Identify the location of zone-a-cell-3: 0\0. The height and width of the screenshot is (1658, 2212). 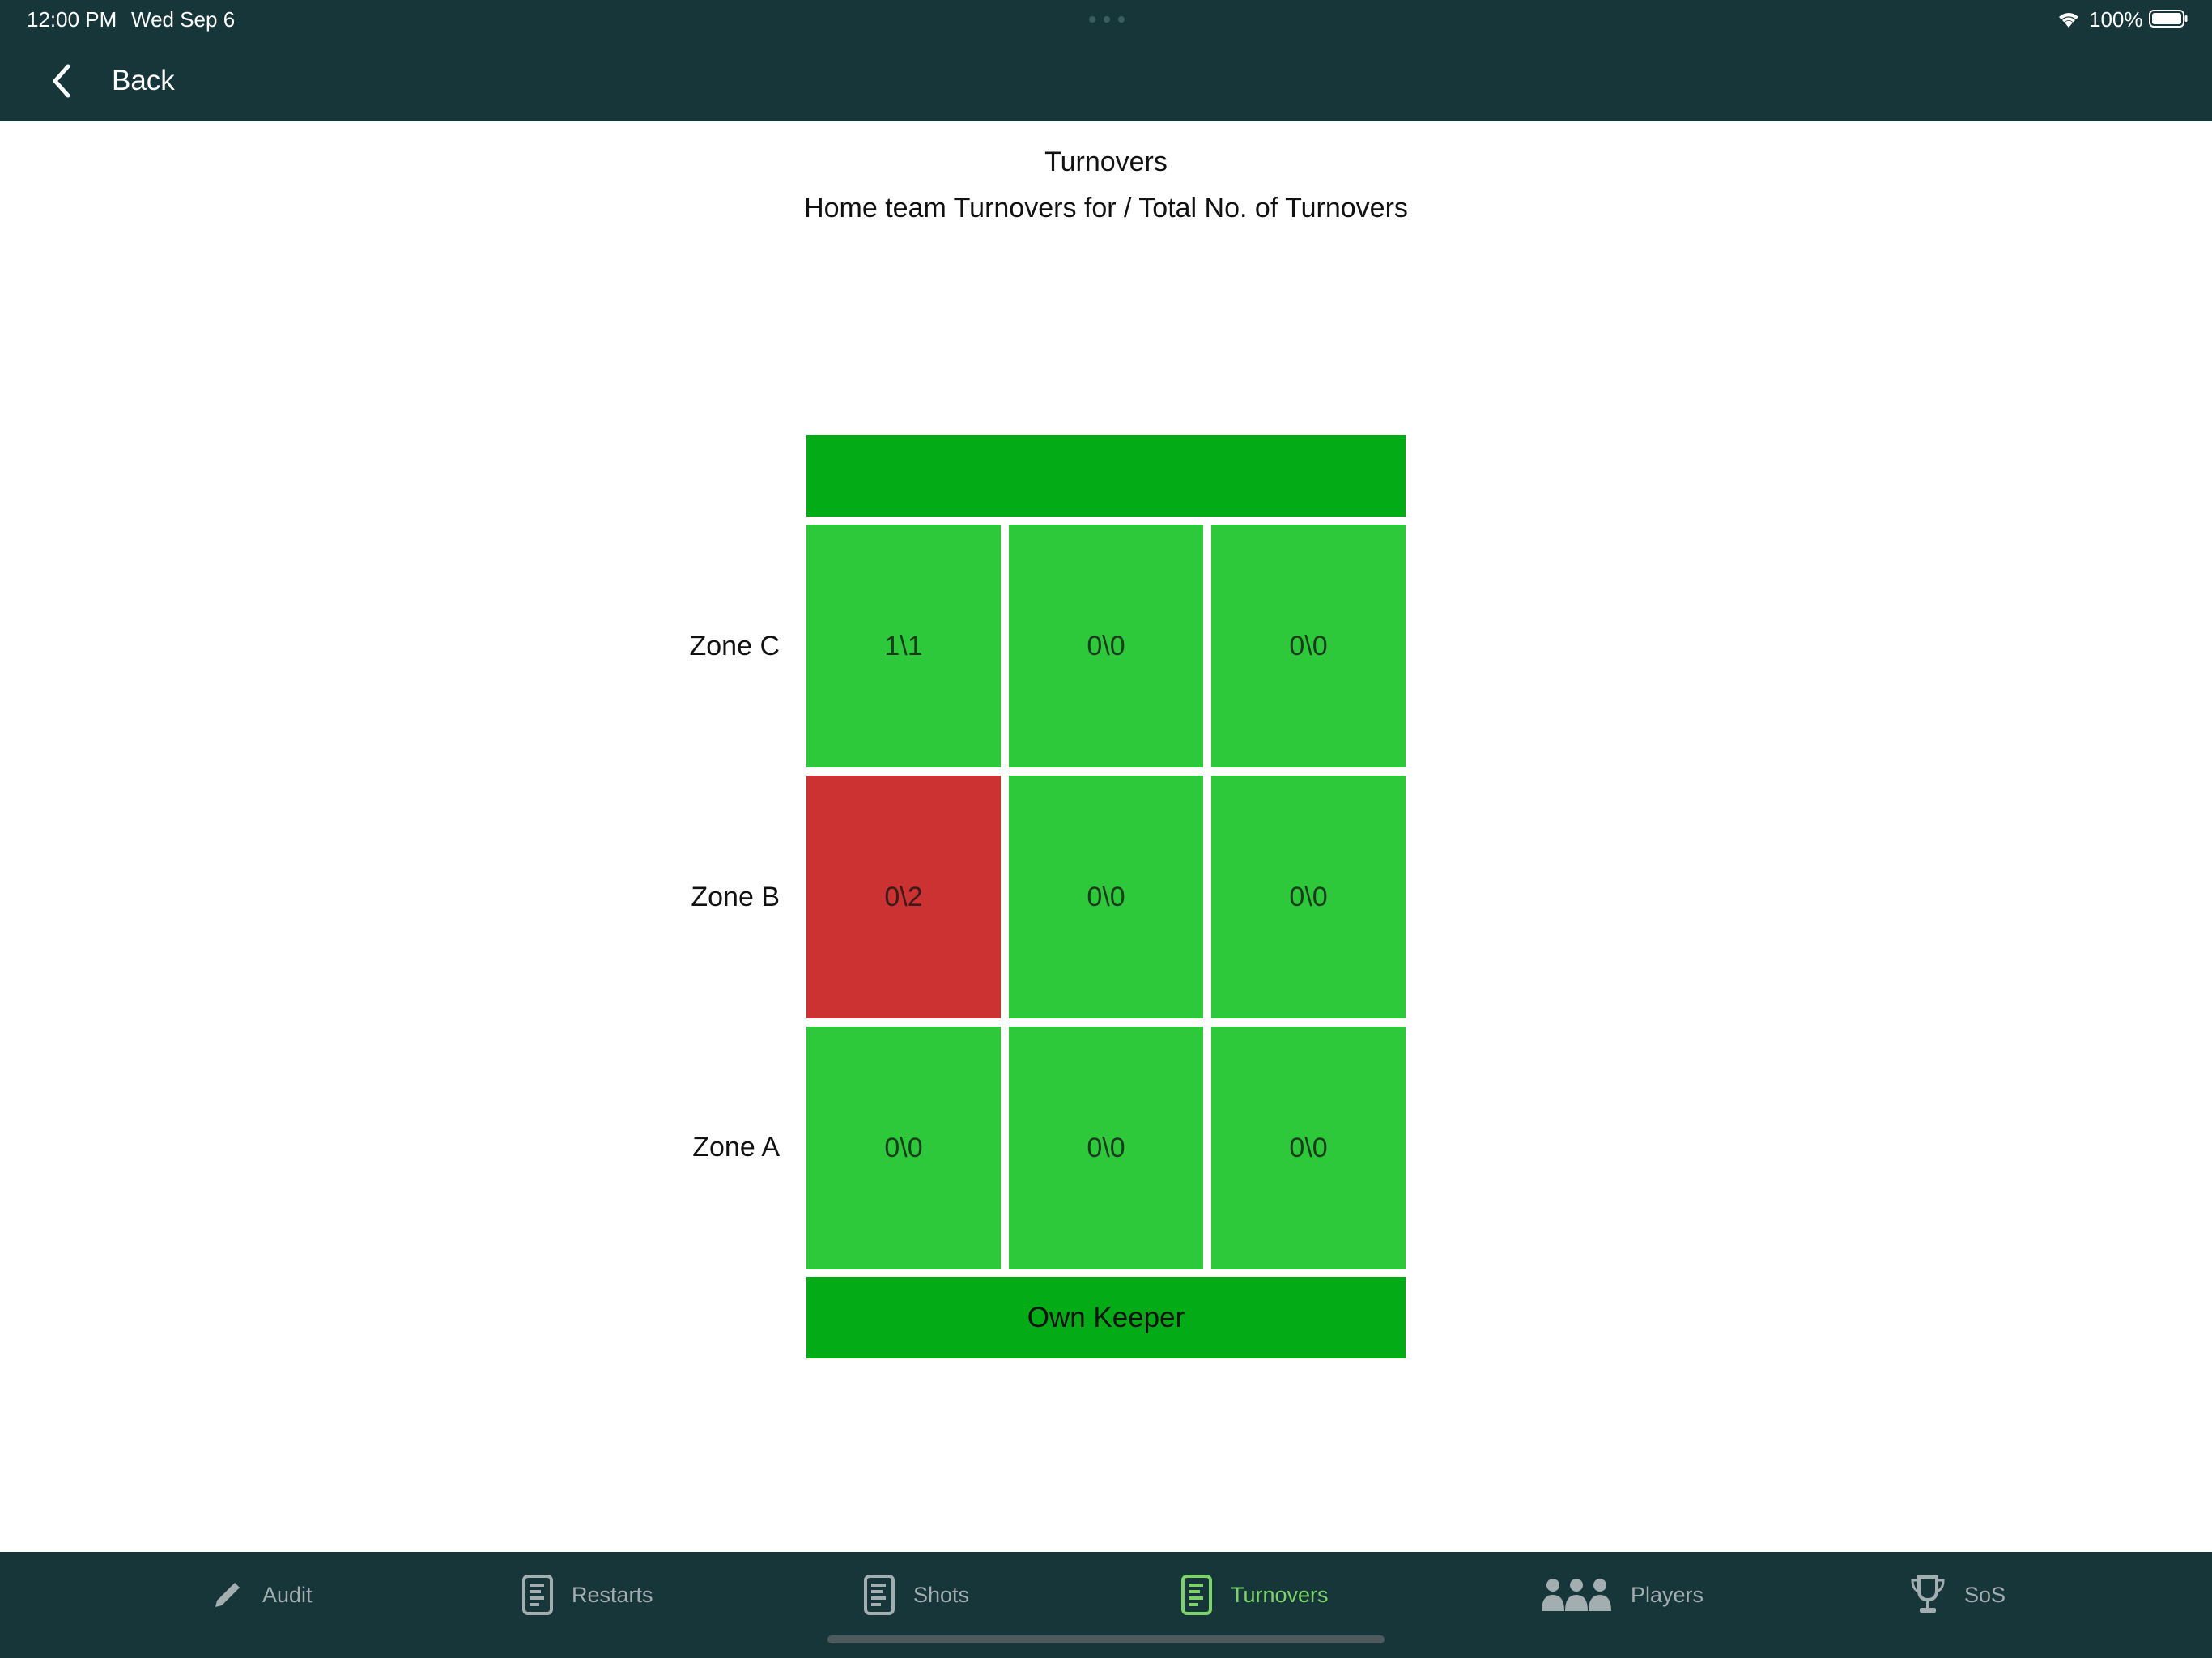
(1308, 1148).